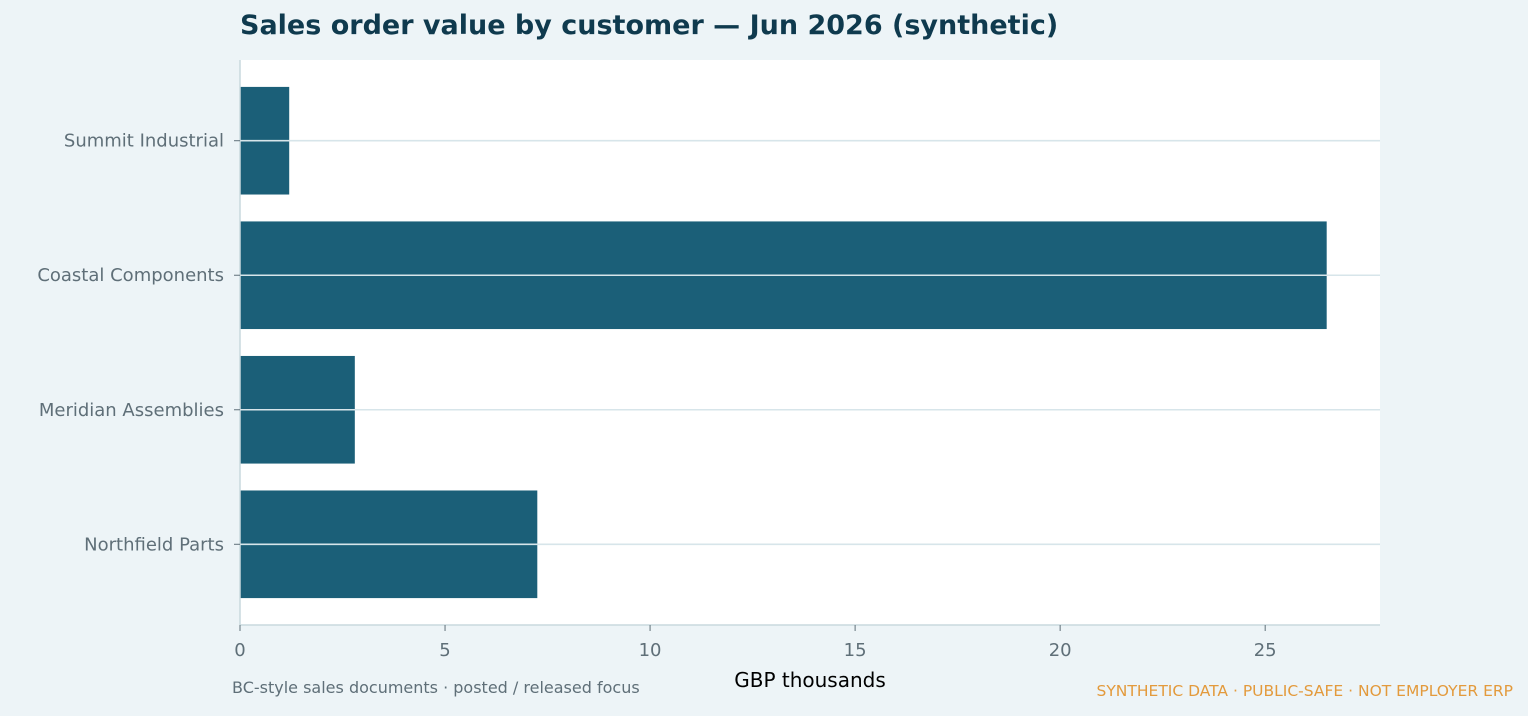 This screenshot has height=716, width=1528. What do you see at coordinates (130, 275) in the screenshot?
I see `y-tick-label: Coastal Components` at bounding box center [130, 275].